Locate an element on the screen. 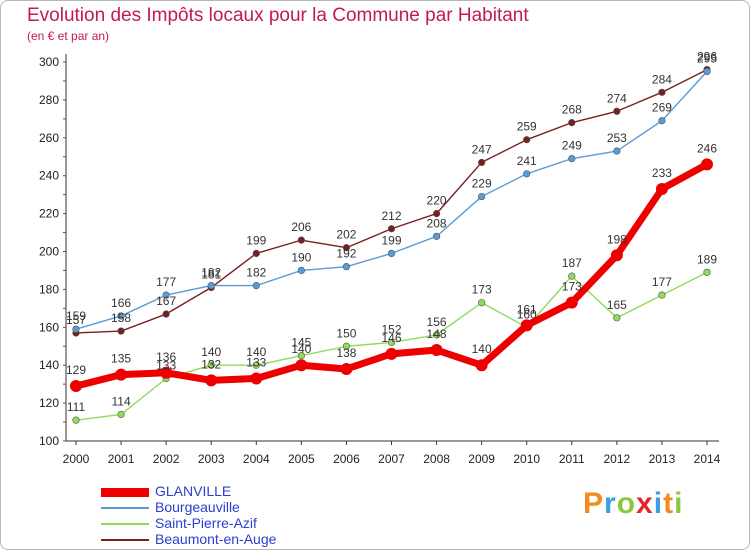 The height and width of the screenshot is (550, 750). data-label: 249 is located at coordinates (572, 146).